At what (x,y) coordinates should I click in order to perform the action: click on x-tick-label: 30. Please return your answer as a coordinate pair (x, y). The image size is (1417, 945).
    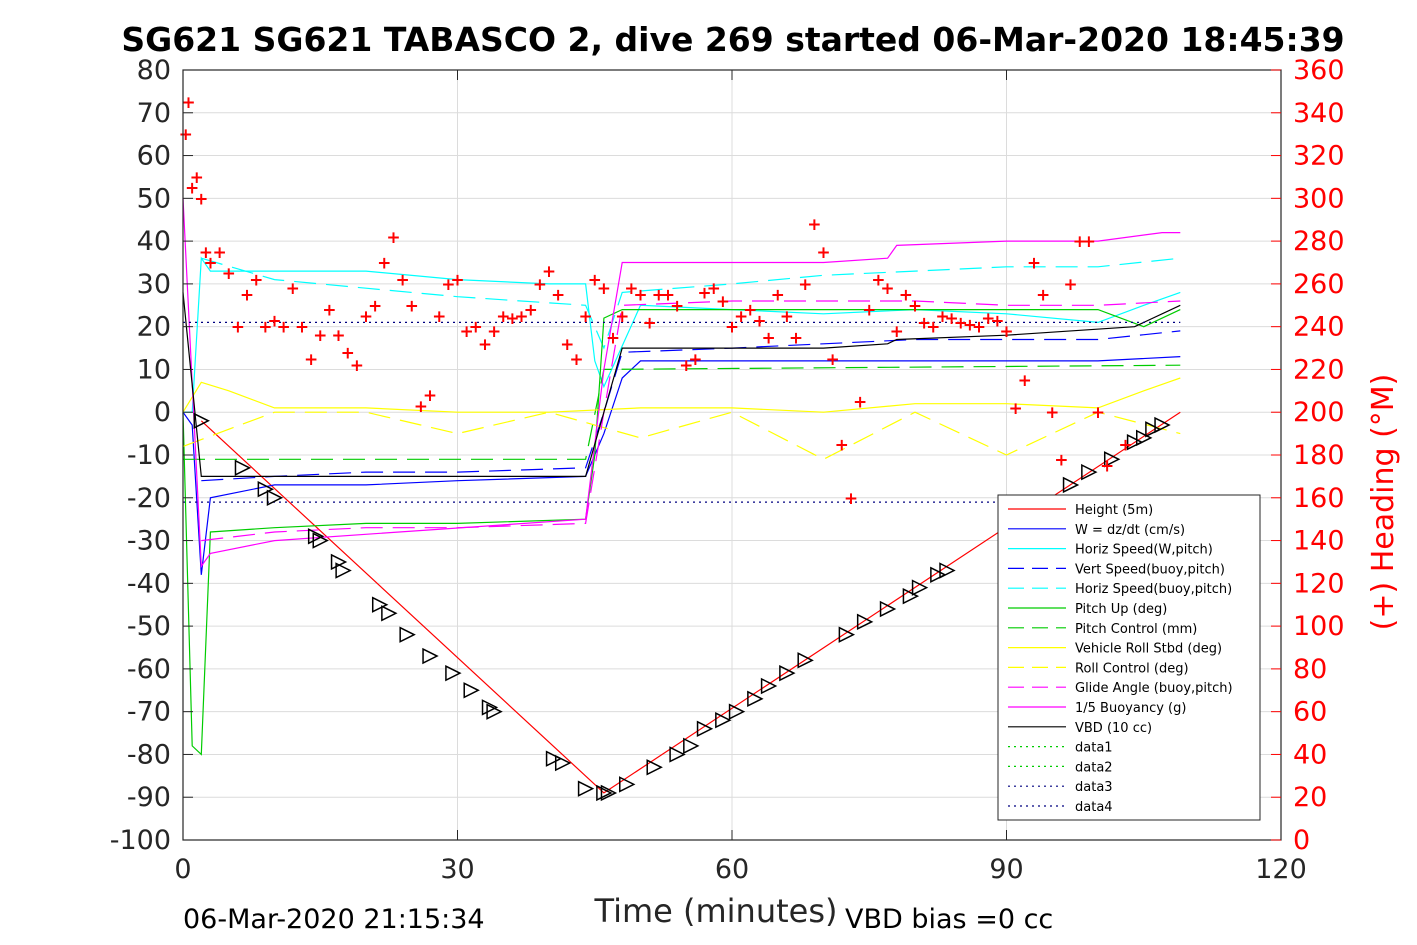
    Looking at the image, I should click on (457, 869).